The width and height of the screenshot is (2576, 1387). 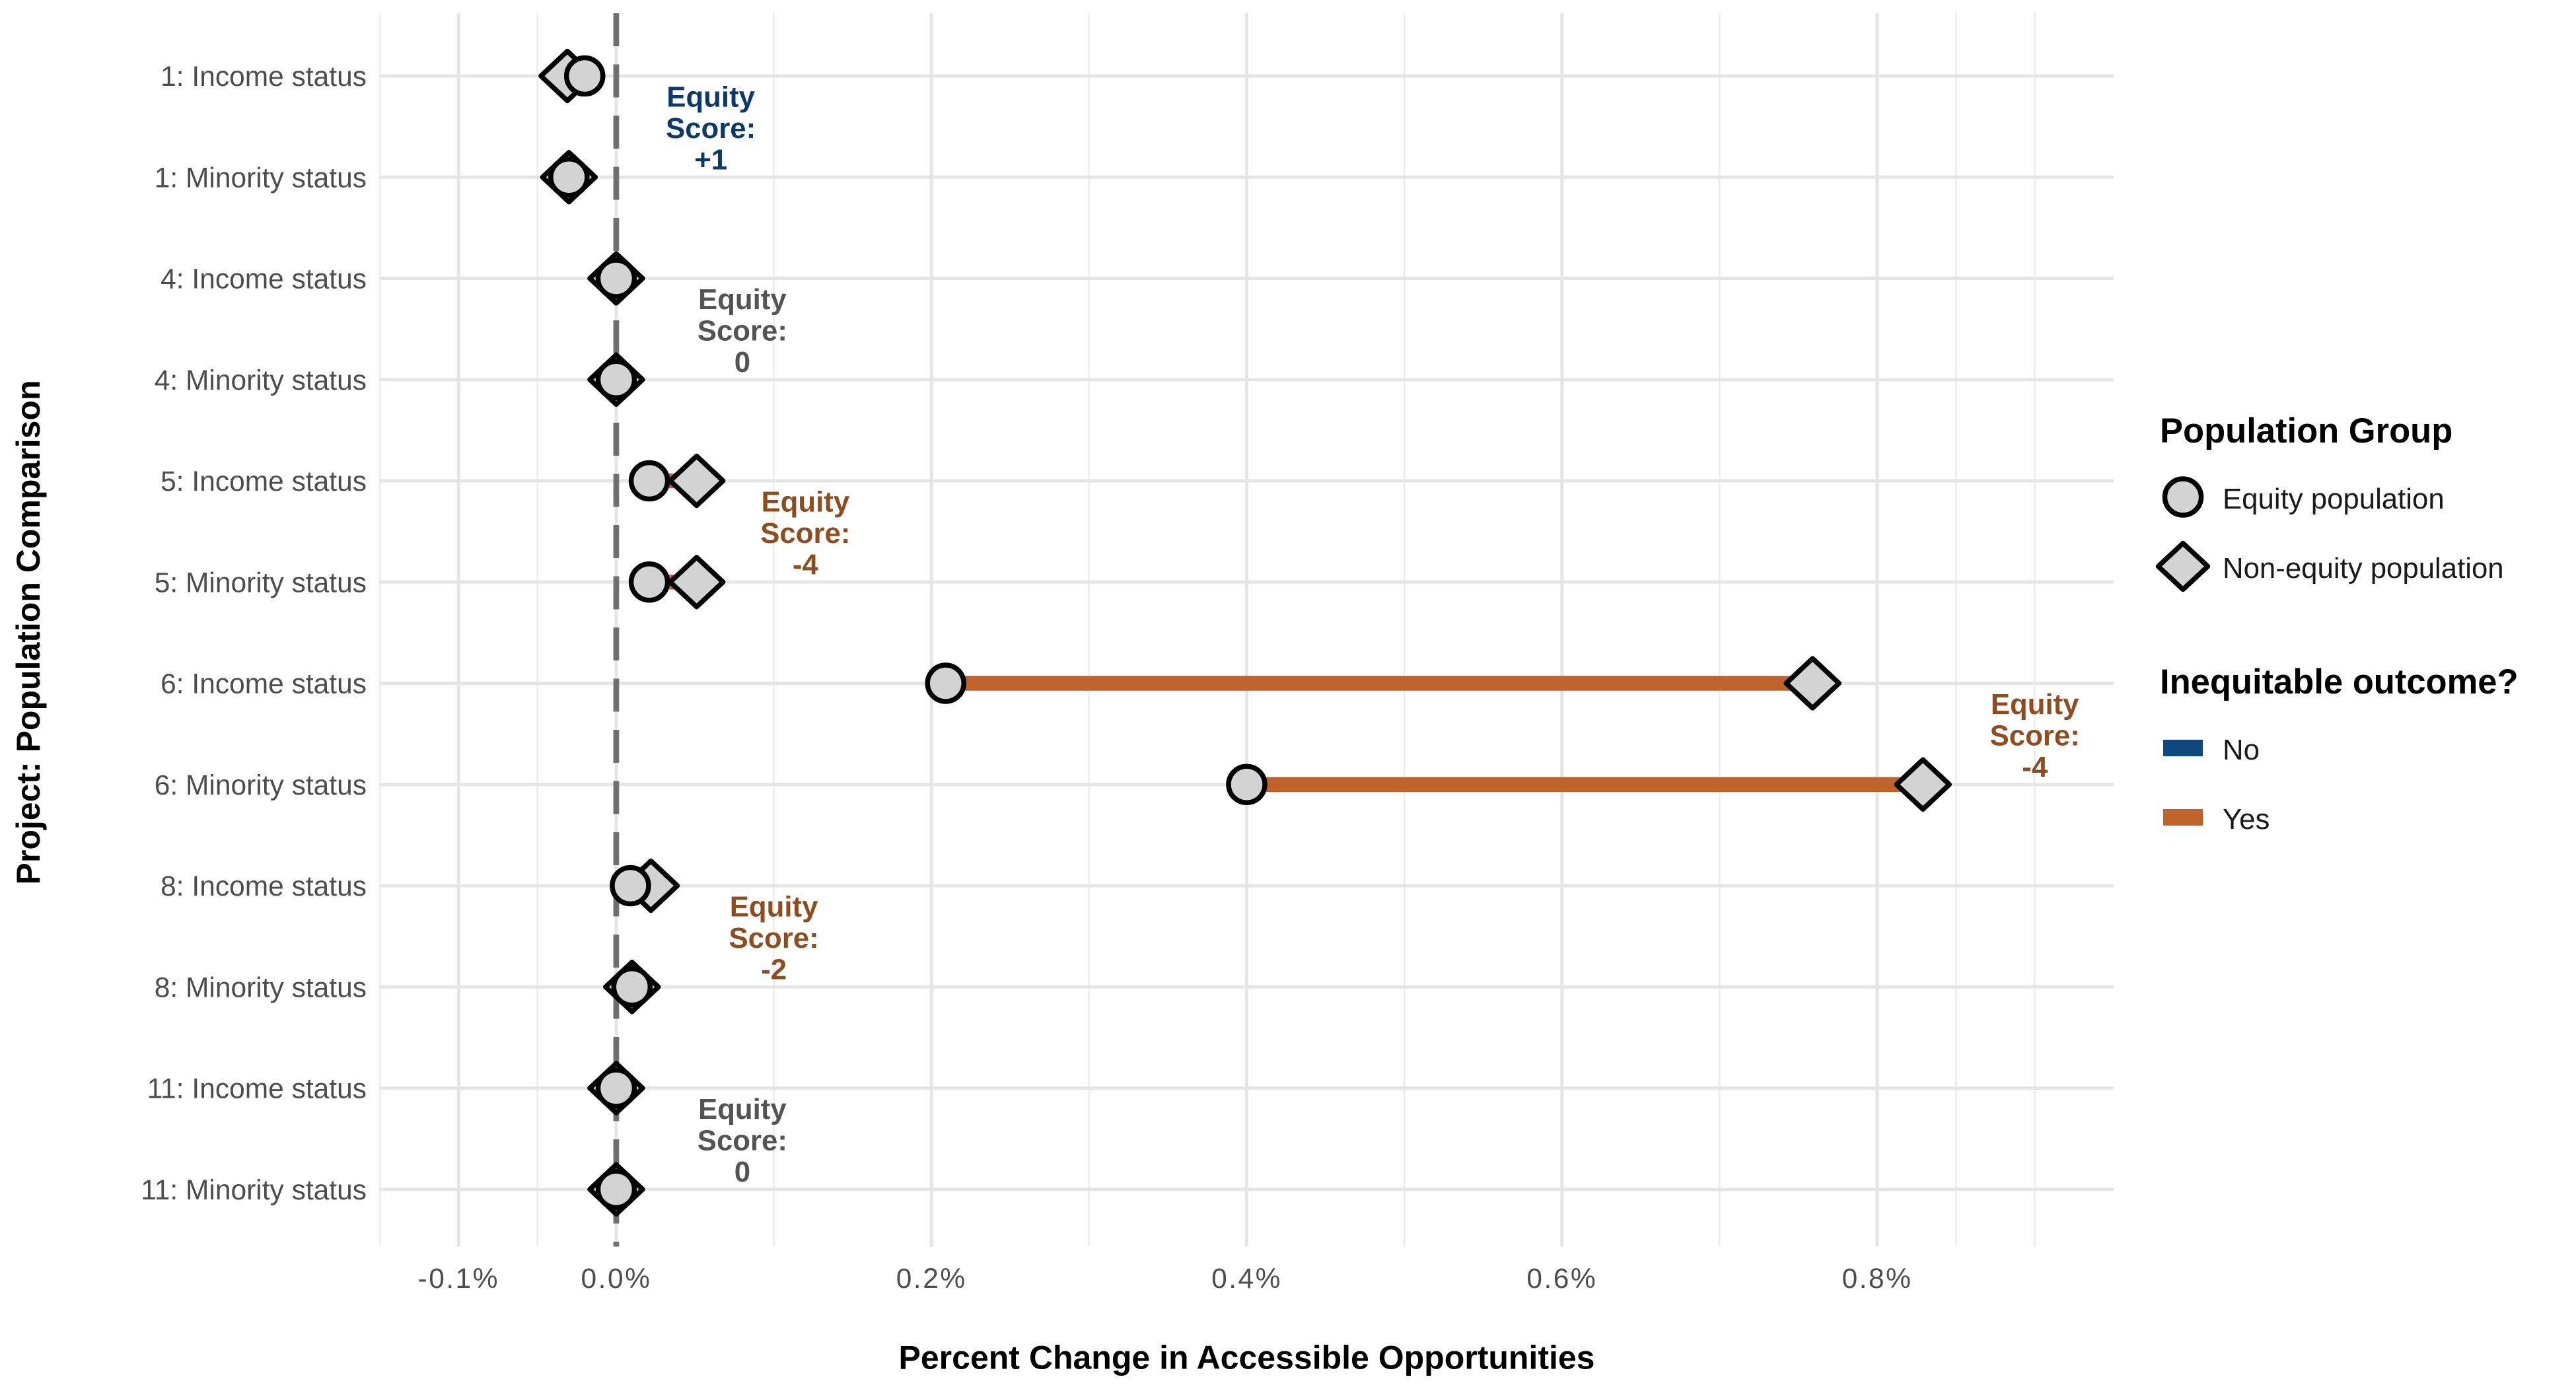 I want to click on x-tick-label: 0.0%, so click(x=616, y=1279).